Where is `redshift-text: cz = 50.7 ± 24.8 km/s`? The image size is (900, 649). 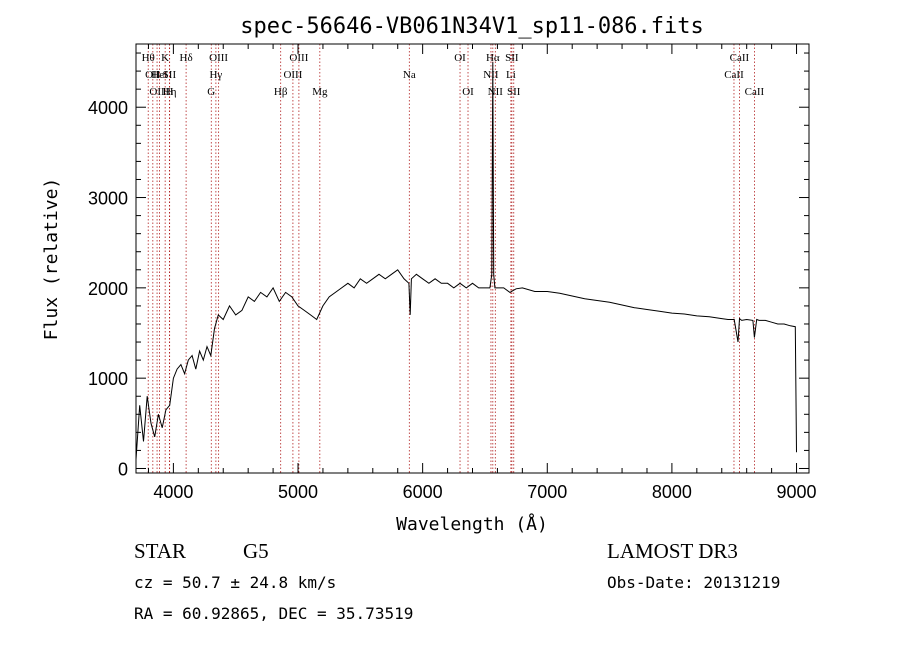 redshift-text: cz = 50.7 ± 24.8 km/s is located at coordinates (235, 582).